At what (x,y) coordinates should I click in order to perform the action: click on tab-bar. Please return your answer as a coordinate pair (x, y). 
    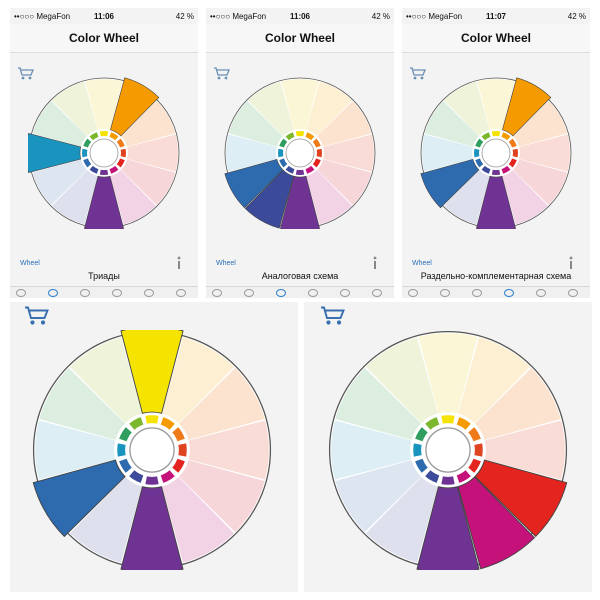
    Looking at the image, I should click on (496, 292).